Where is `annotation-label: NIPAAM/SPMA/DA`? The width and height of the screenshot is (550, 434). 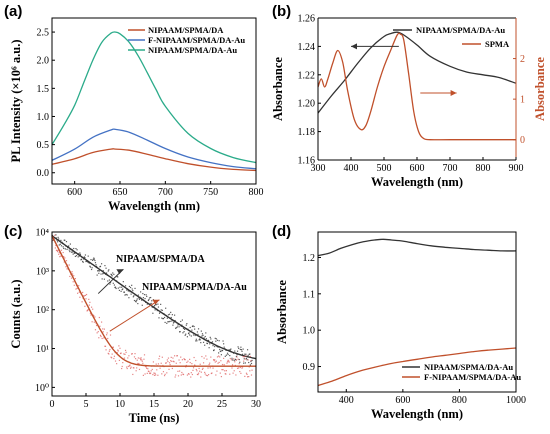 annotation-label: NIPAAM/SPMA/DA is located at coordinates (160, 259).